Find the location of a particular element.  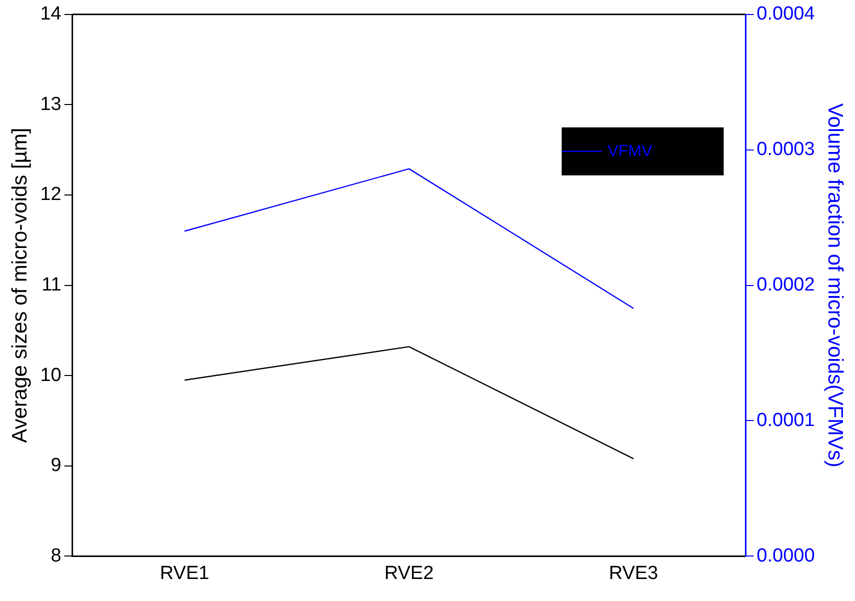

y-tick-label: 9 is located at coordinates (56, 465).